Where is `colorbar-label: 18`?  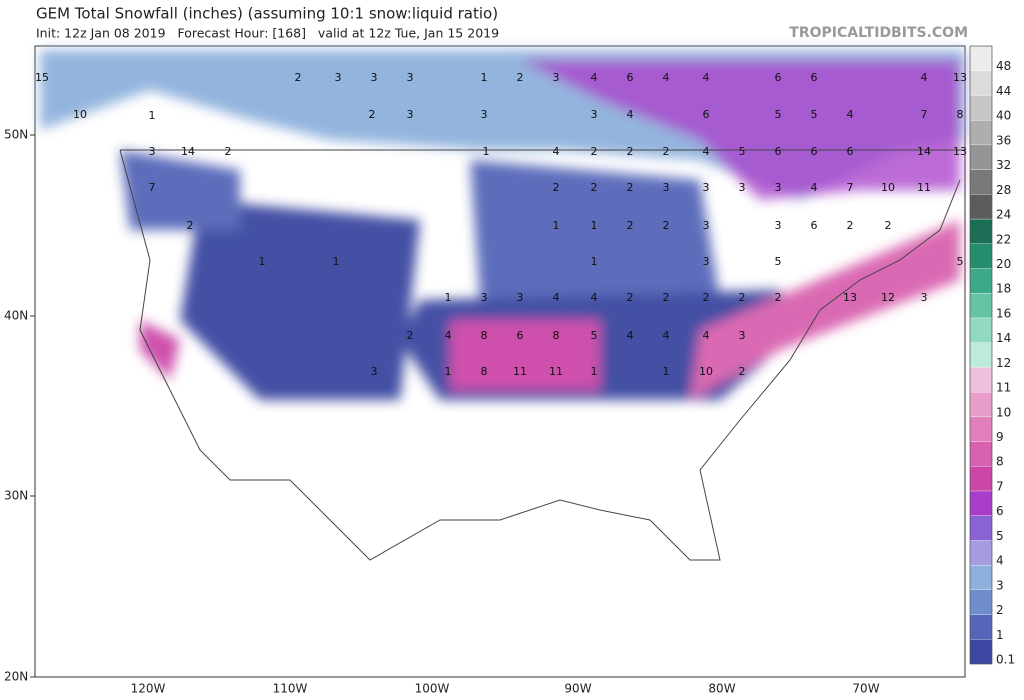
colorbar-label: 18 is located at coordinates (1003, 289).